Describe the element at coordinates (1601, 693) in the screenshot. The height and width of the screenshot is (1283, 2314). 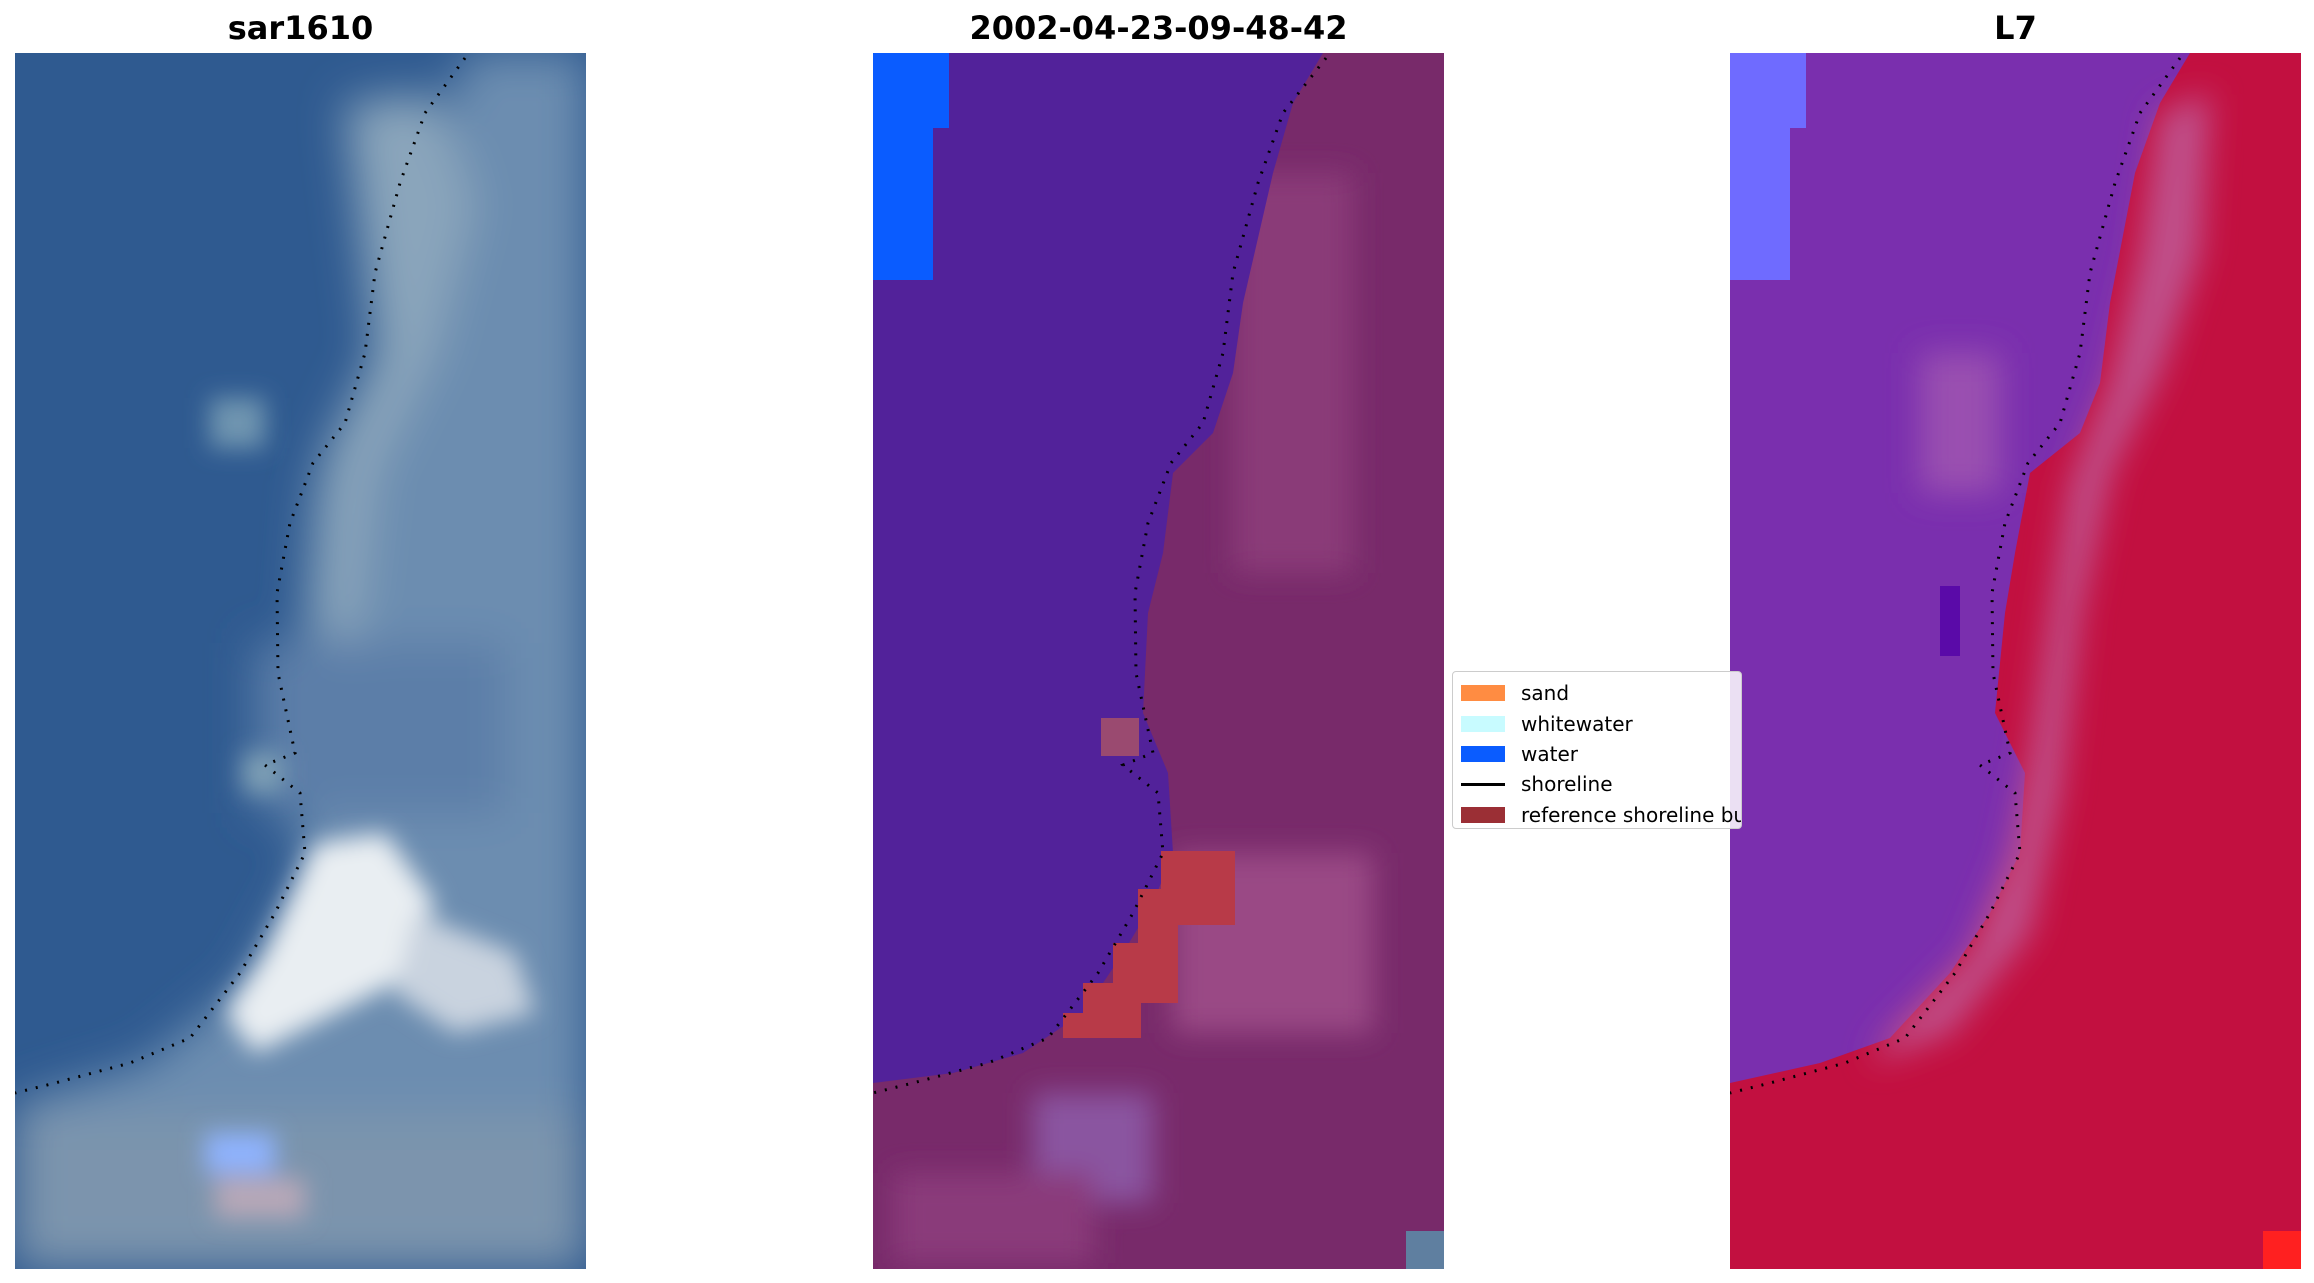
I see `legend-item-sand: sand` at that location.